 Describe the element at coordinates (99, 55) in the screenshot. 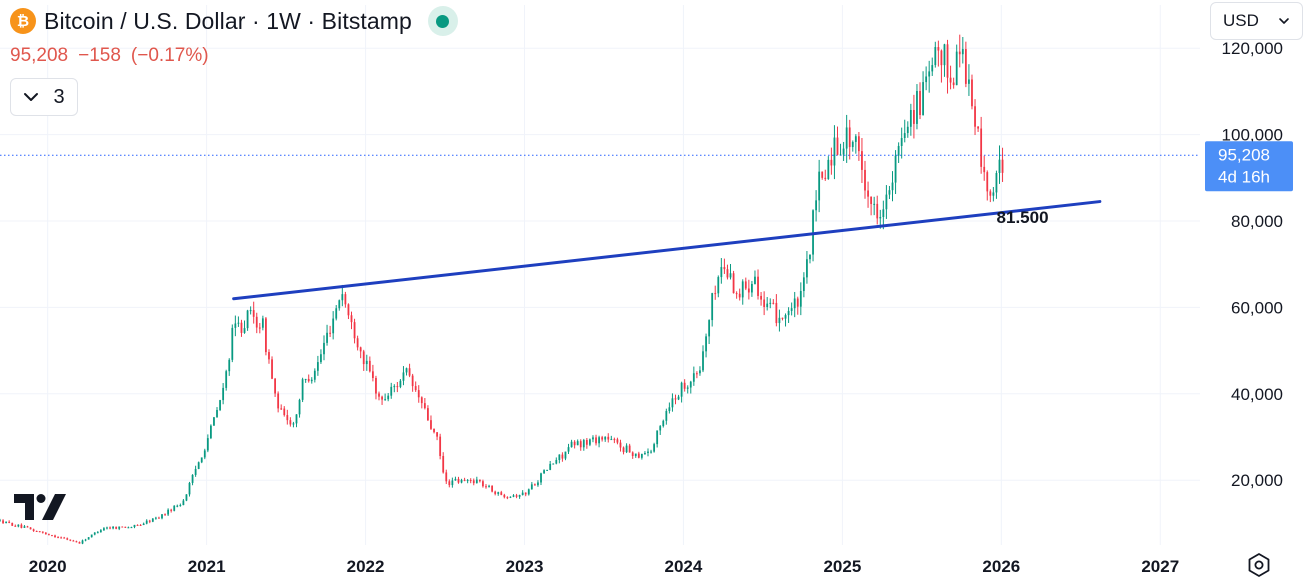

I see `price-change: −158` at that location.